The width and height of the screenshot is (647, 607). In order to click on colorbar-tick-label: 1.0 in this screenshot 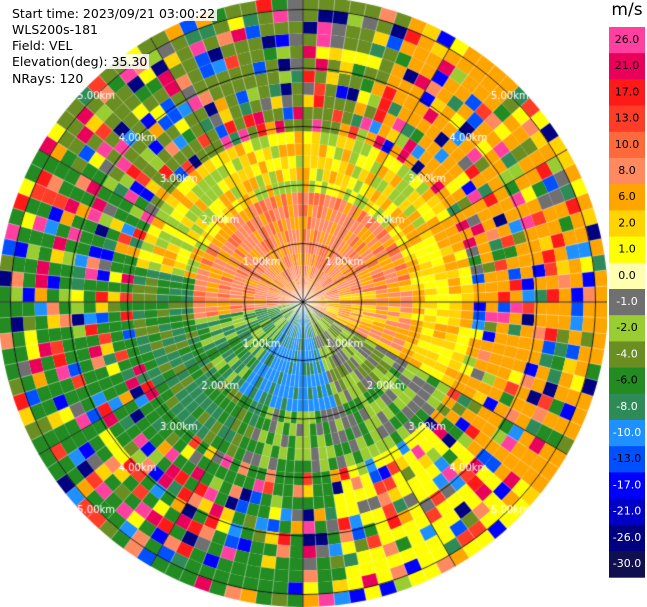, I will do `click(627, 249)`.